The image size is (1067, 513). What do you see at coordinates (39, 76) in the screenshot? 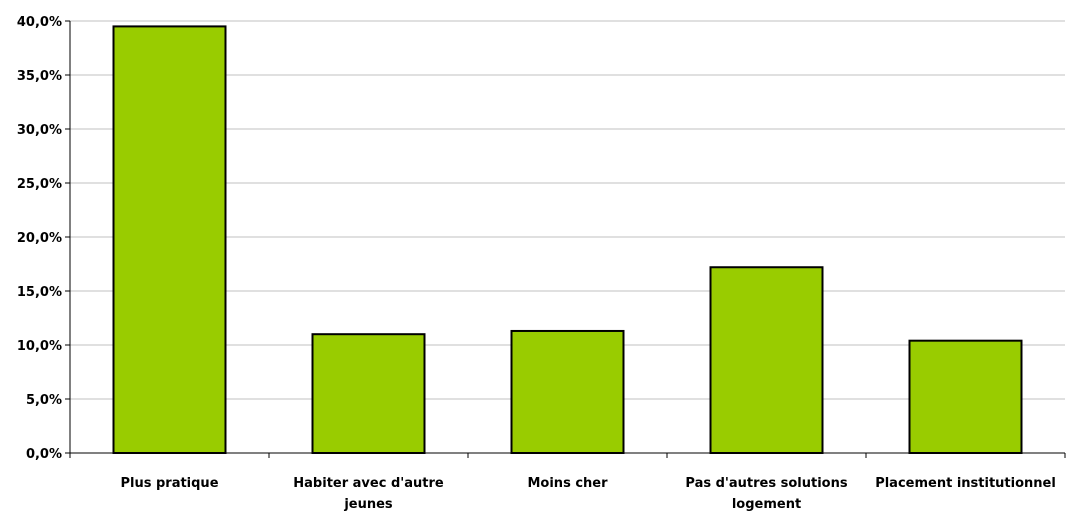
I see `y-tick-label: 35,0%` at bounding box center [39, 76].